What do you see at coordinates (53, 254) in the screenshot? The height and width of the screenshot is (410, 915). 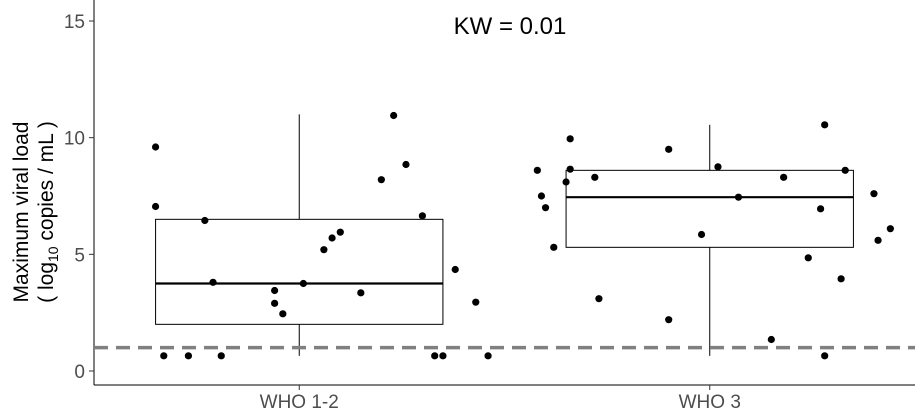 I see `y-axis-title-subscript: 10` at bounding box center [53, 254].